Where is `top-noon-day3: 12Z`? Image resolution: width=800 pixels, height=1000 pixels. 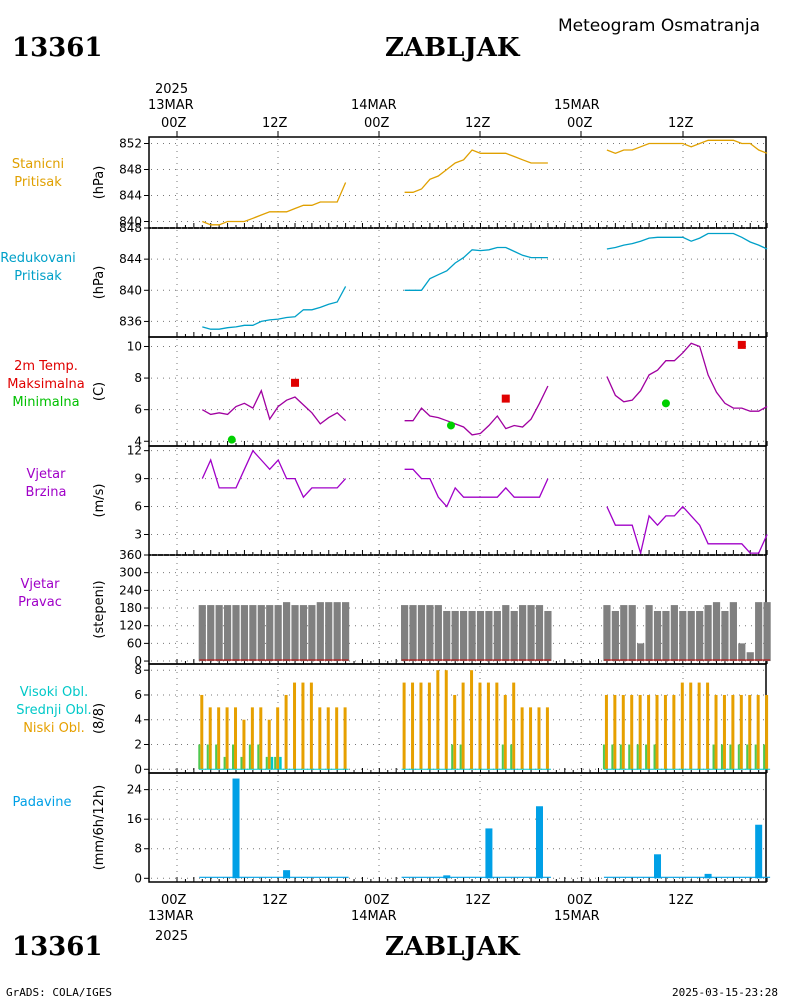
top-noon-day3: 12Z is located at coordinates (681, 123).